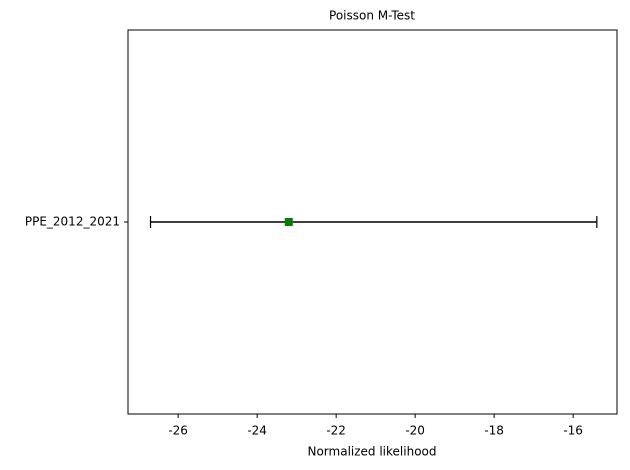  I want to click on x-tick-label: -18, so click(494, 431).